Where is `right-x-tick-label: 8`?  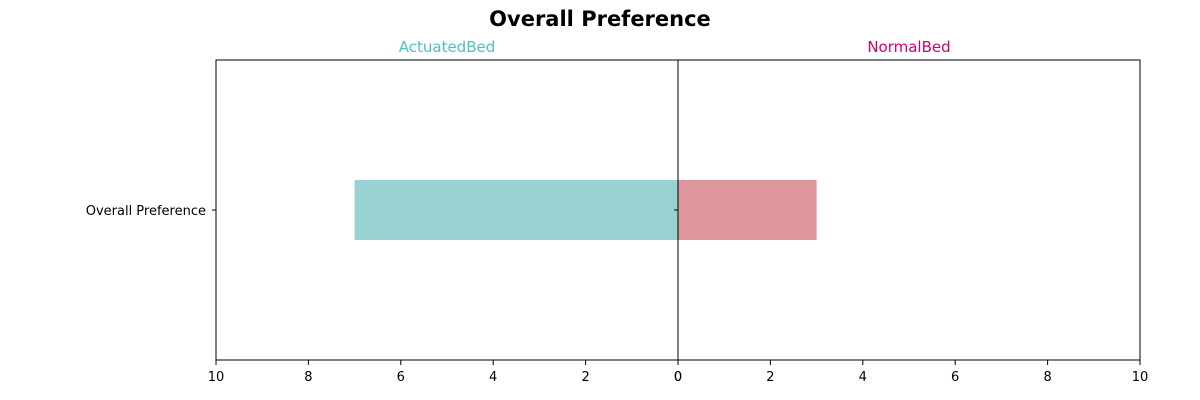
right-x-tick-label: 8 is located at coordinates (1047, 377).